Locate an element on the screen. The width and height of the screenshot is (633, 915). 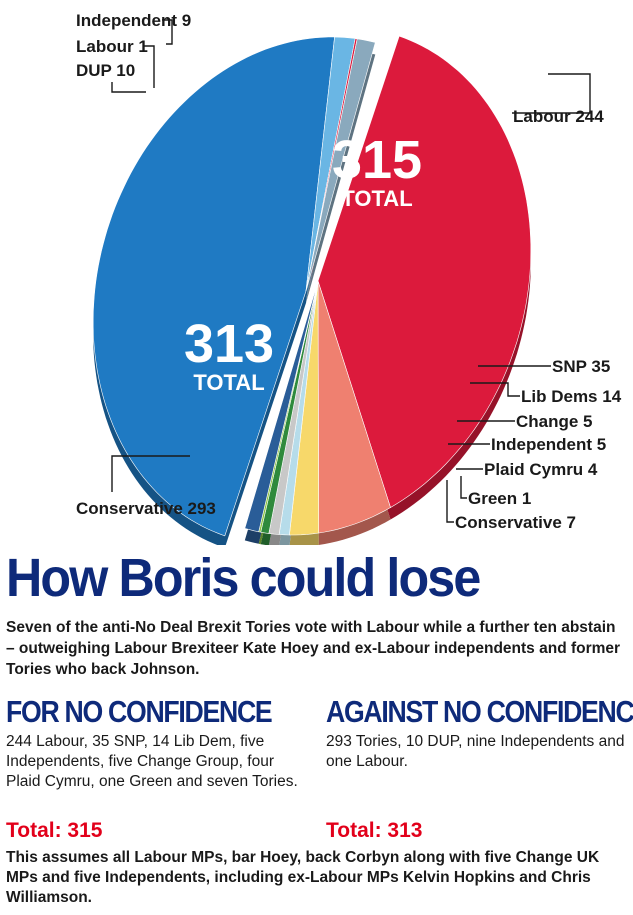
total-word-for-no-confidence: TOTAL is located at coordinates (376, 198).